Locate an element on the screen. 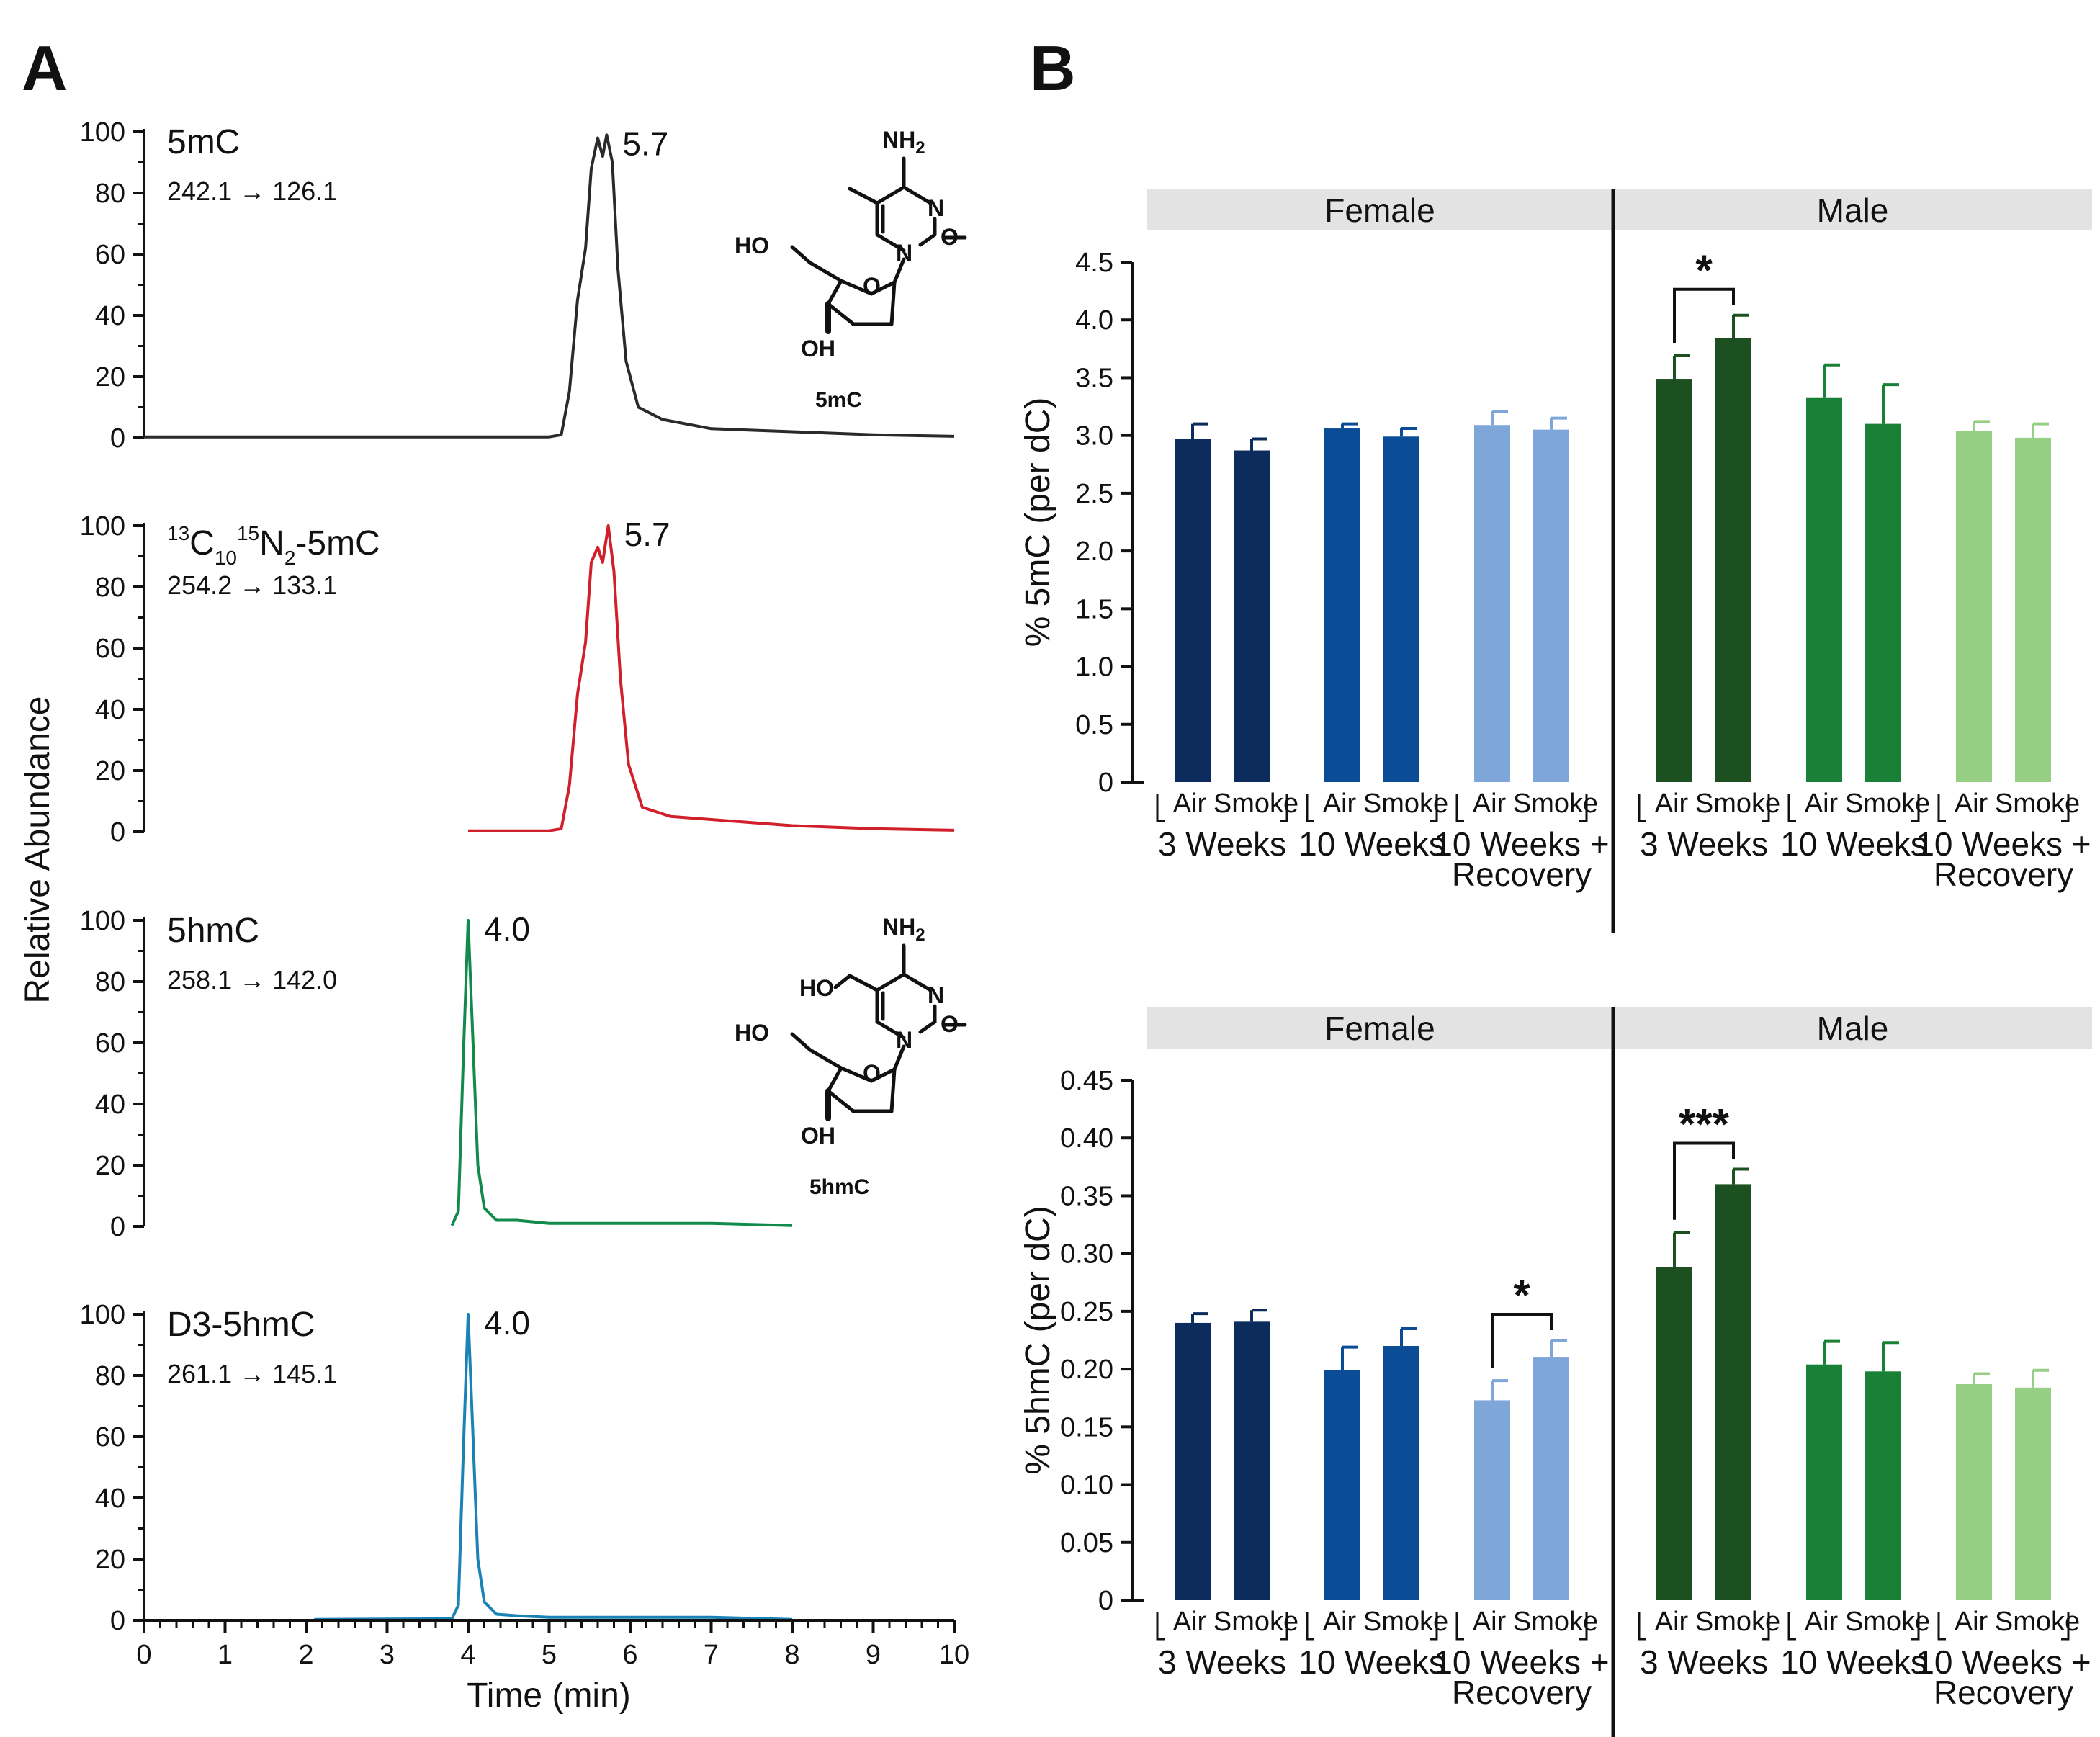 The image size is (2100, 1737). trace-2-name: 5hmC is located at coordinates (213, 931).